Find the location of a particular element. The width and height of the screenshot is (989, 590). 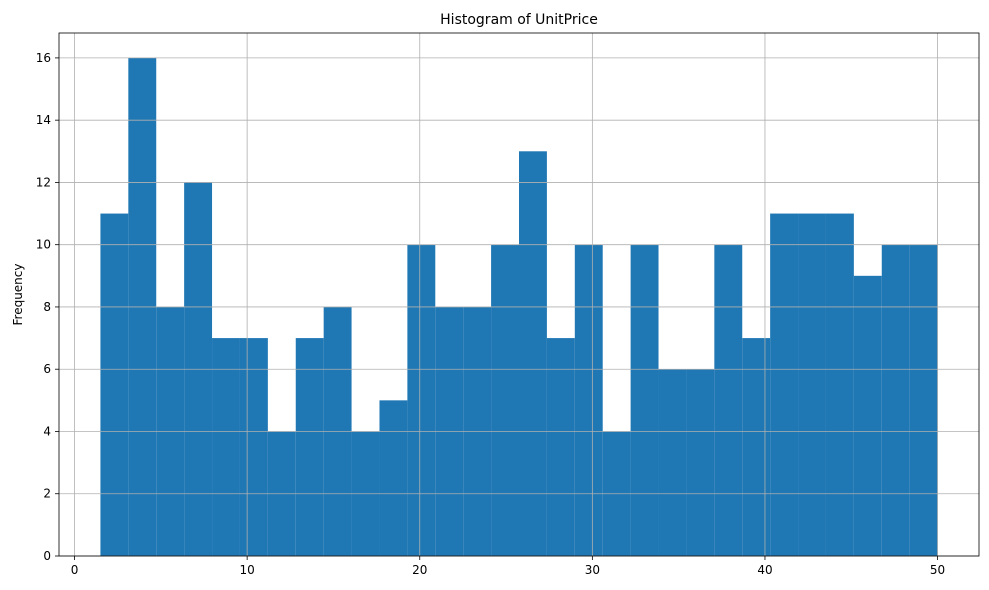

y-tick-label-8: 16 is located at coordinates (43, 58).